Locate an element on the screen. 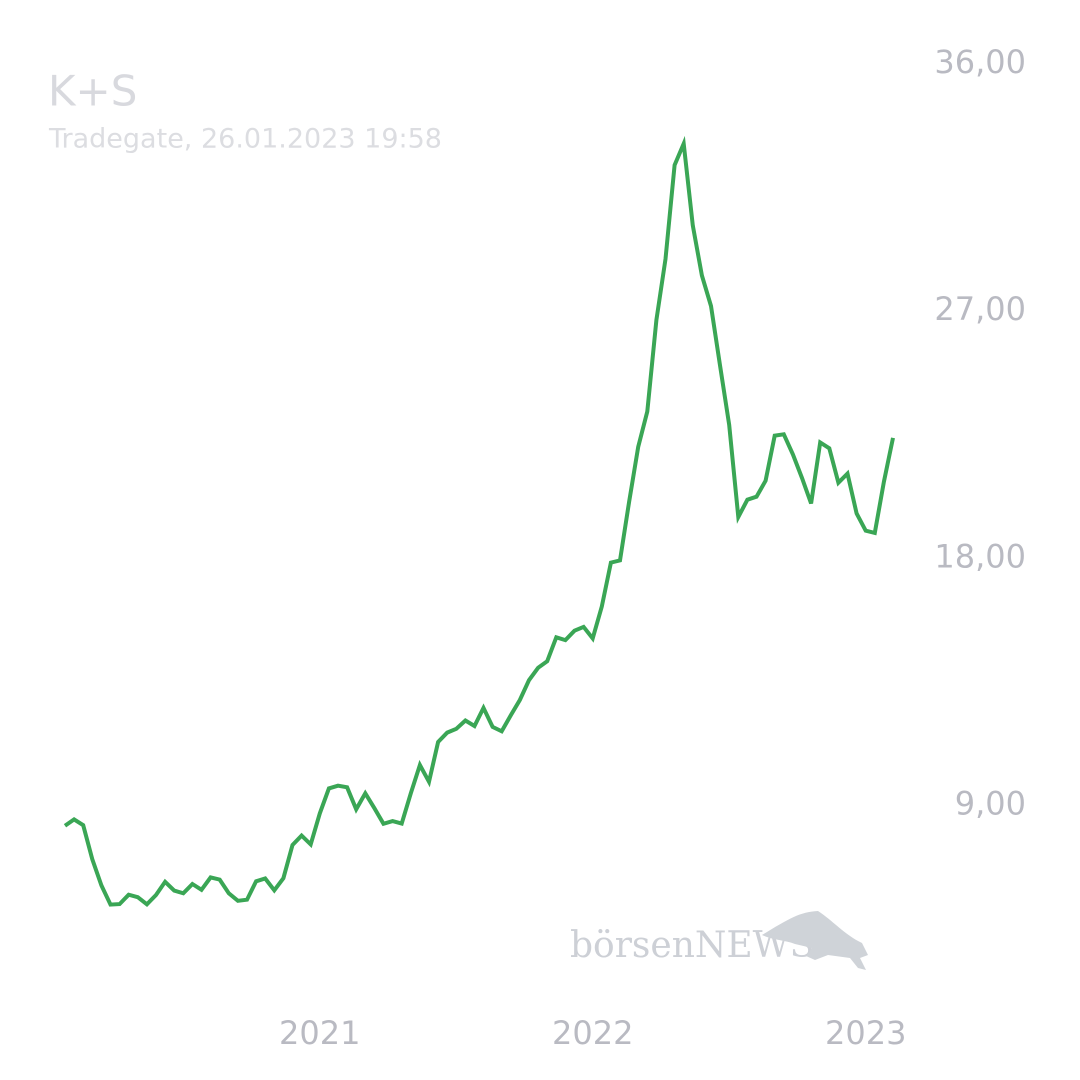 The width and height of the screenshot is (1080, 1080). x-tick-label: 2021 is located at coordinates (319, 1033).